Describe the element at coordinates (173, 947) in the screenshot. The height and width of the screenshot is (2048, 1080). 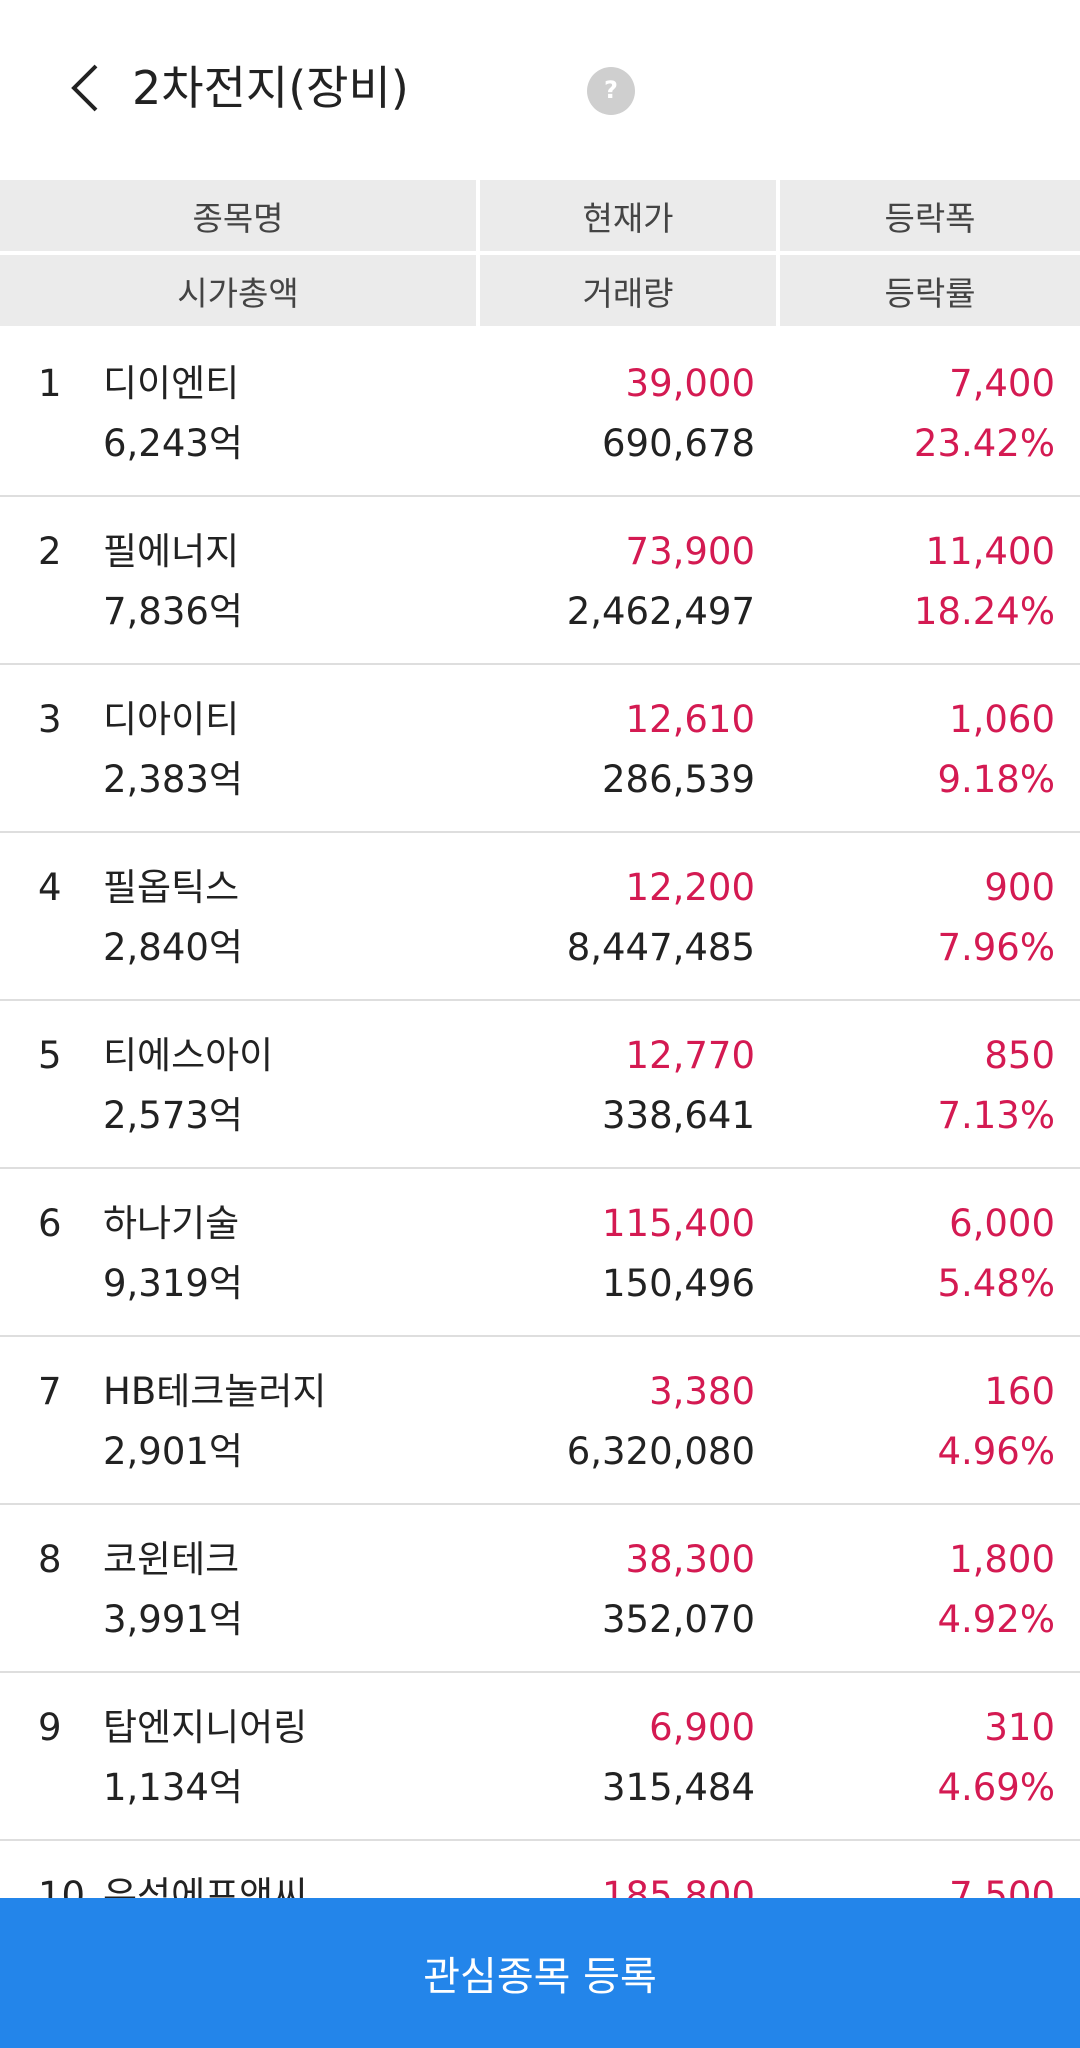
I see `market-cap: 2,840억` at that location.